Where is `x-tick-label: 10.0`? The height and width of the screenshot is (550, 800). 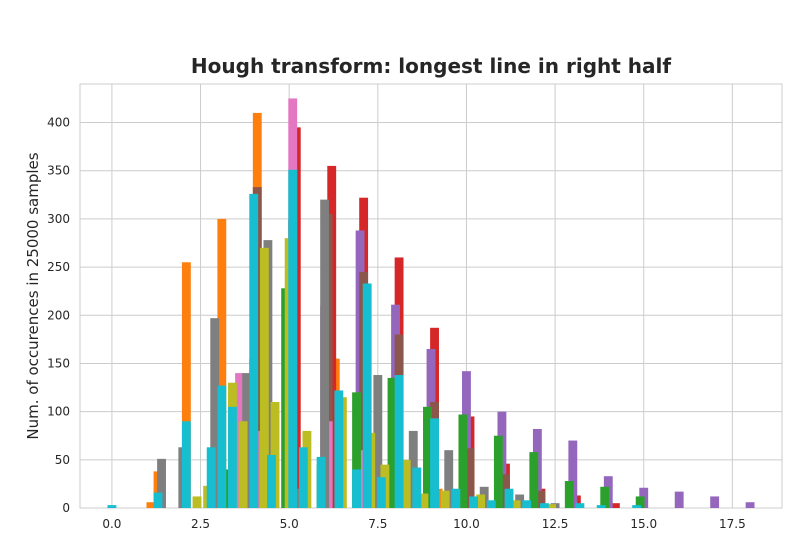 x-tick-label: 10.0 is located at coordinates (466, 524).